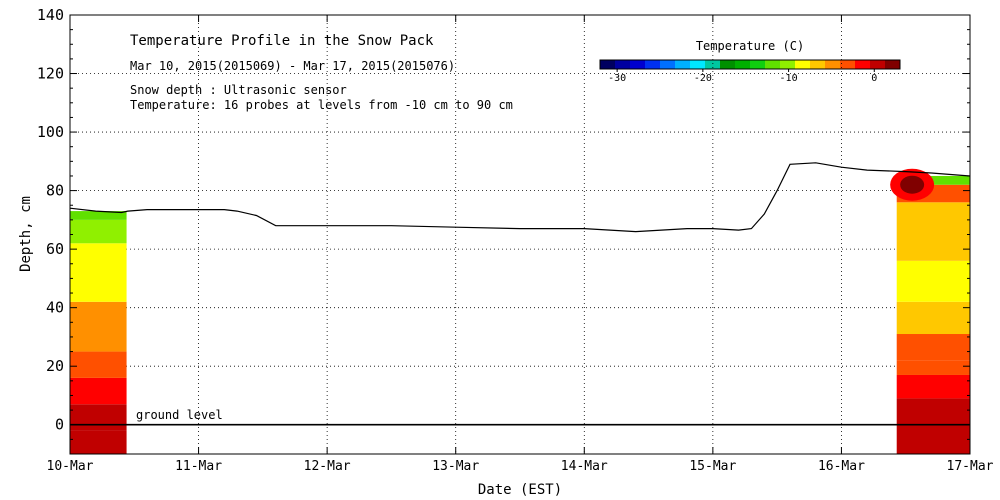 This screenshot has width=1000, height=500. Describe the element at coordinates (970, 466) in the screenshot. I see `x-tick-label: 17-Mar` at that location.